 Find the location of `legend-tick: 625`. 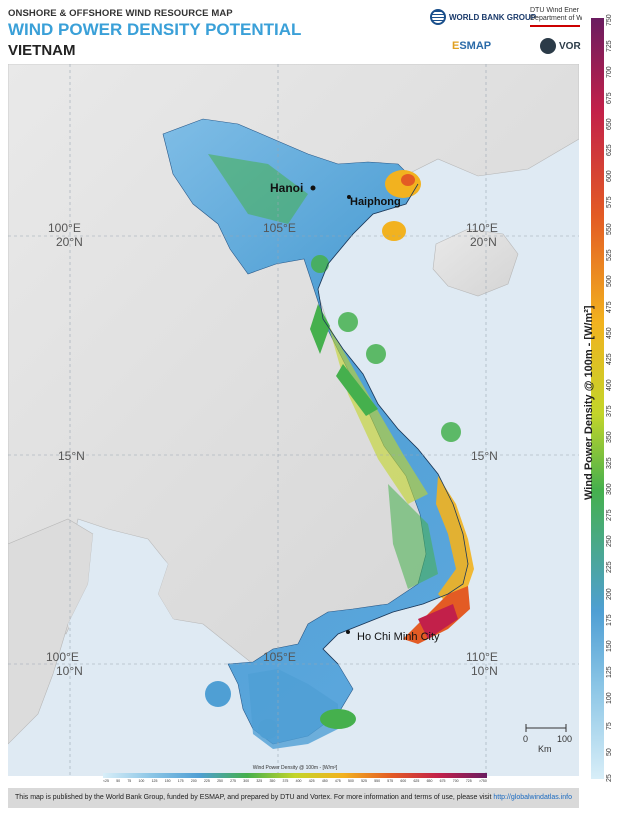

legend-tick: 625 is located at coordinates (416, 781).